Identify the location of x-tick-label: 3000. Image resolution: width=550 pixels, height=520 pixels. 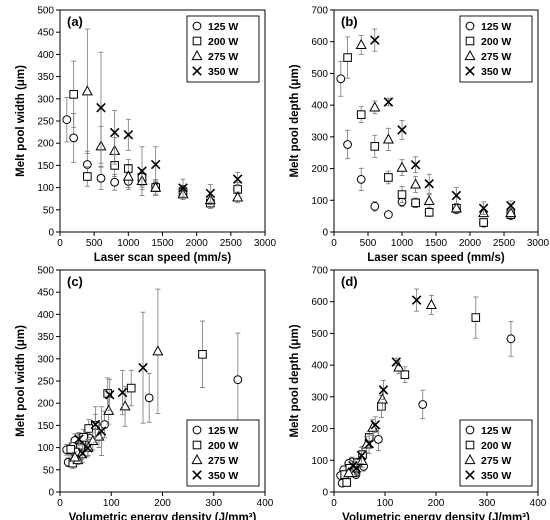
(538, 243).